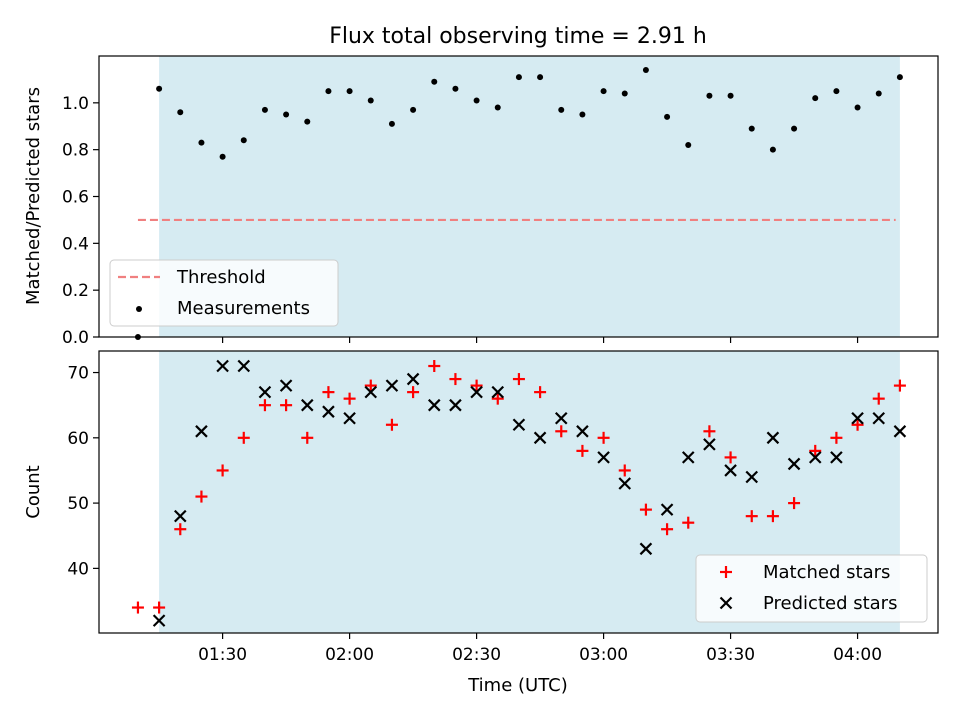 This screenshot has height=724, width=960. I want to click on figure-title: Flux total observing time = 2.91 h, so click(518, 36).